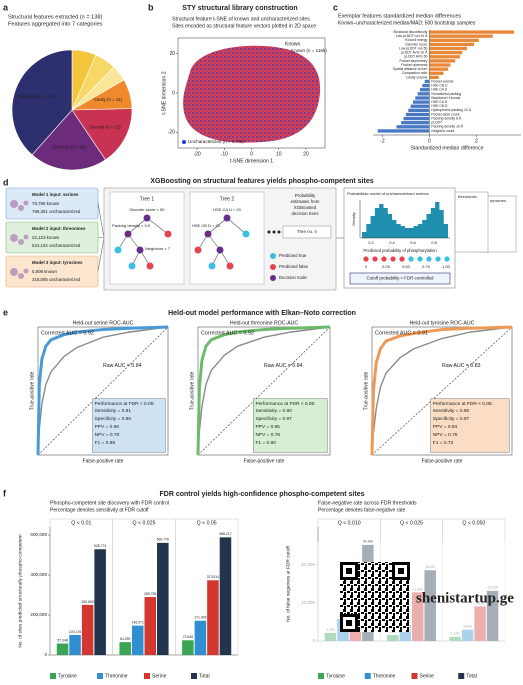 This screenshot has width=523, height=685. What do you see at coordinates (436, 123) in the screenshot?
I see `bar-label: pLDDT` at bounding box center [436, 123].